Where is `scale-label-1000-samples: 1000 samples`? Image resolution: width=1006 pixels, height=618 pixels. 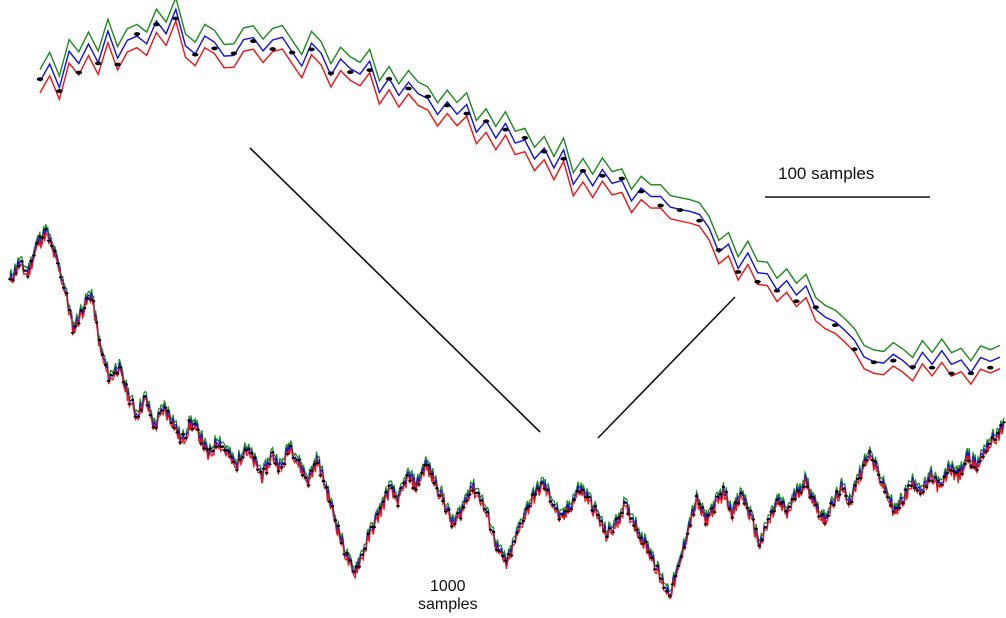 scale-label-1000-samples: 1000 samples is located at coordinates (448, 596).